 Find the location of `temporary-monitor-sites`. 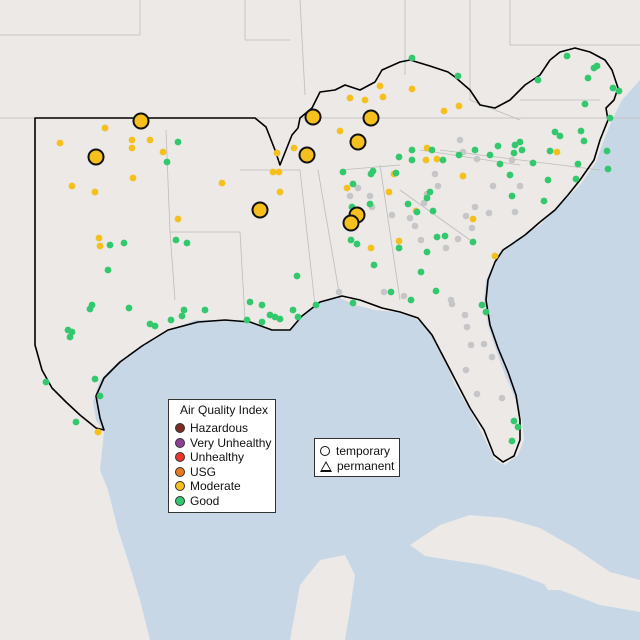

temporary-monitor-sites is located at coordinates (233, 170).